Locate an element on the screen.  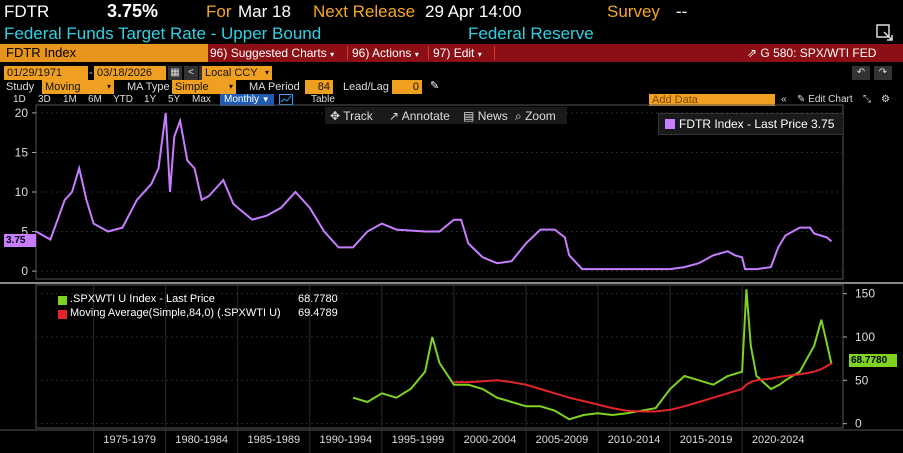
x-tick-label: 1995-1999 is located at coordinates (418, 440).